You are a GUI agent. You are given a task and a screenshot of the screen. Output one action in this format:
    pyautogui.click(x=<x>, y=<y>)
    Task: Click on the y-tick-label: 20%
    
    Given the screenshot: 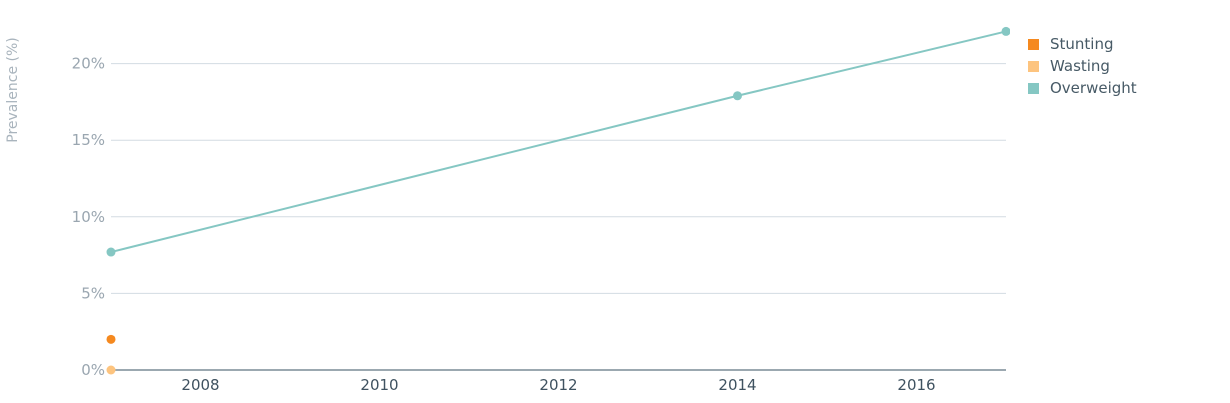 What is the action you would take?
    pyautogui.click(x=88, y=64)
    